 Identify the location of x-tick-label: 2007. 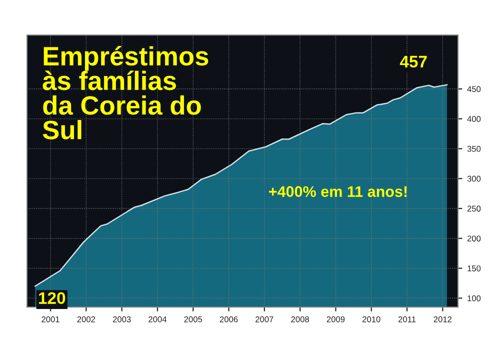
(265, 319).